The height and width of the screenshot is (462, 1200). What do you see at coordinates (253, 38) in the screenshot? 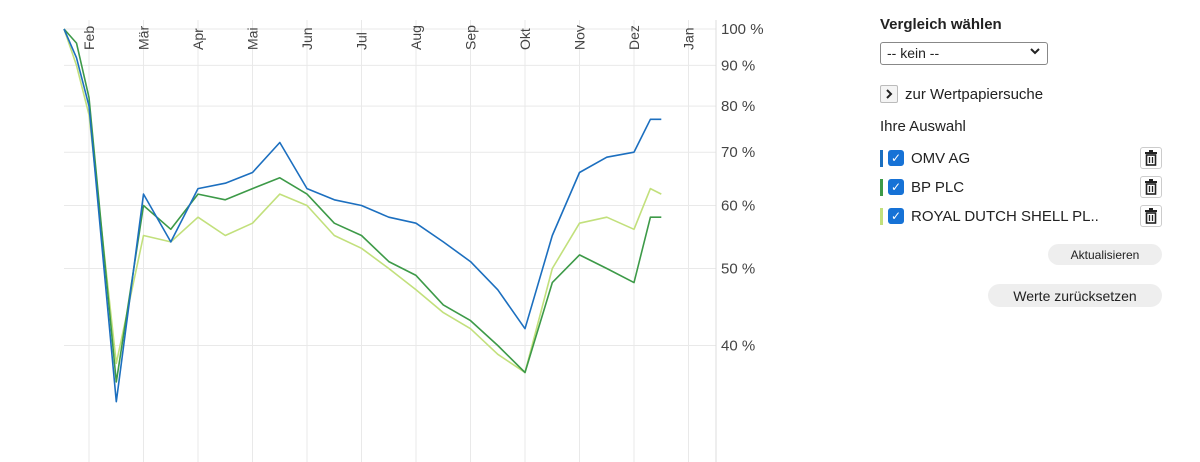
I see `x-tick-label: Mai` at bounding box center [253, 38].